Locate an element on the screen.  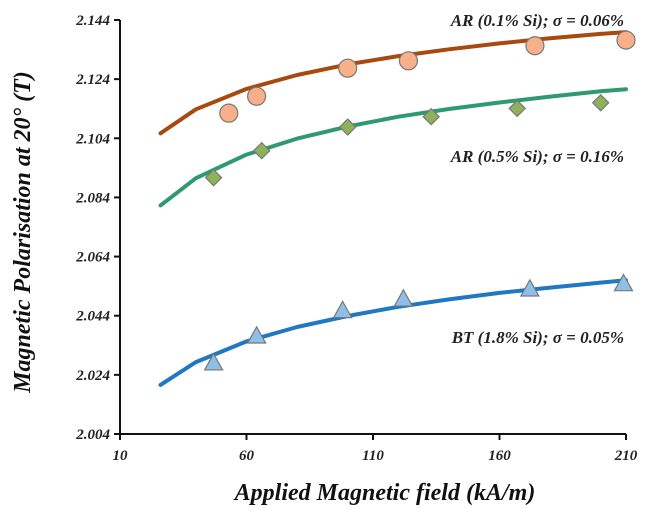
x-tick-label: 10 is located at coordinates (121, 456).